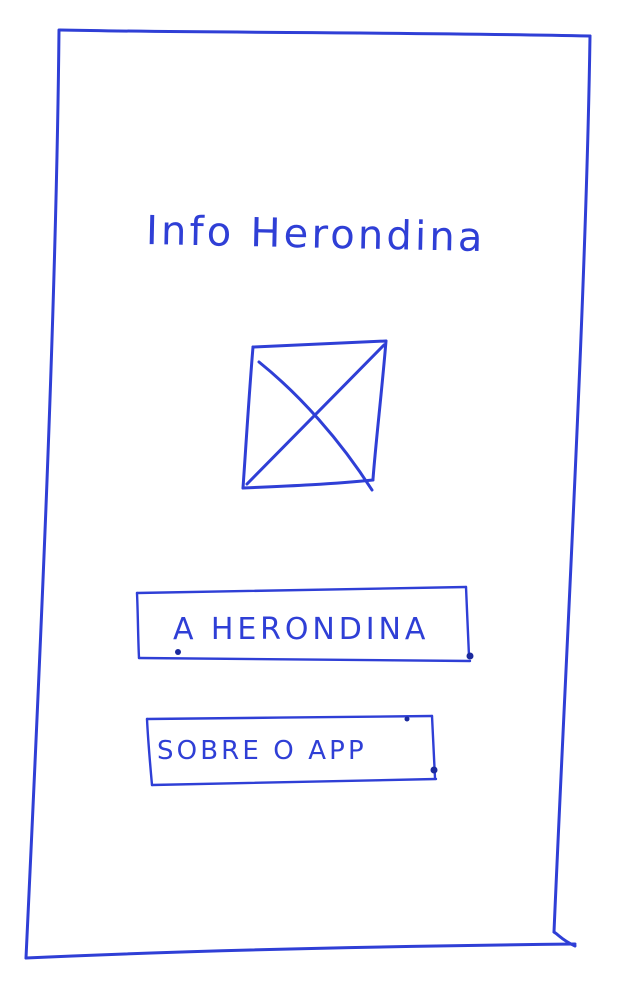 The image size is (627, 988). Describe the element at coordinates (314, 415) in the screenshot. I see `image-placeholder-icon` at that location.